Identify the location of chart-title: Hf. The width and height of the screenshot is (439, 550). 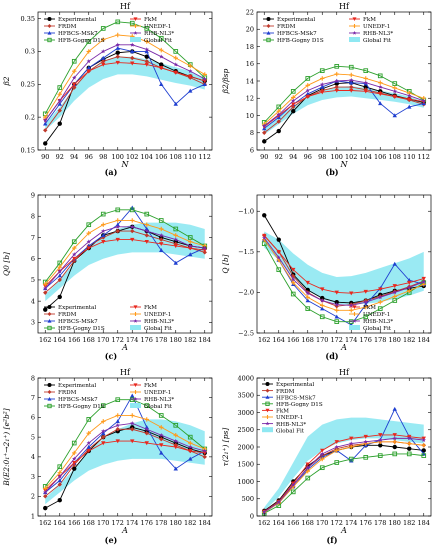
(344, 6).